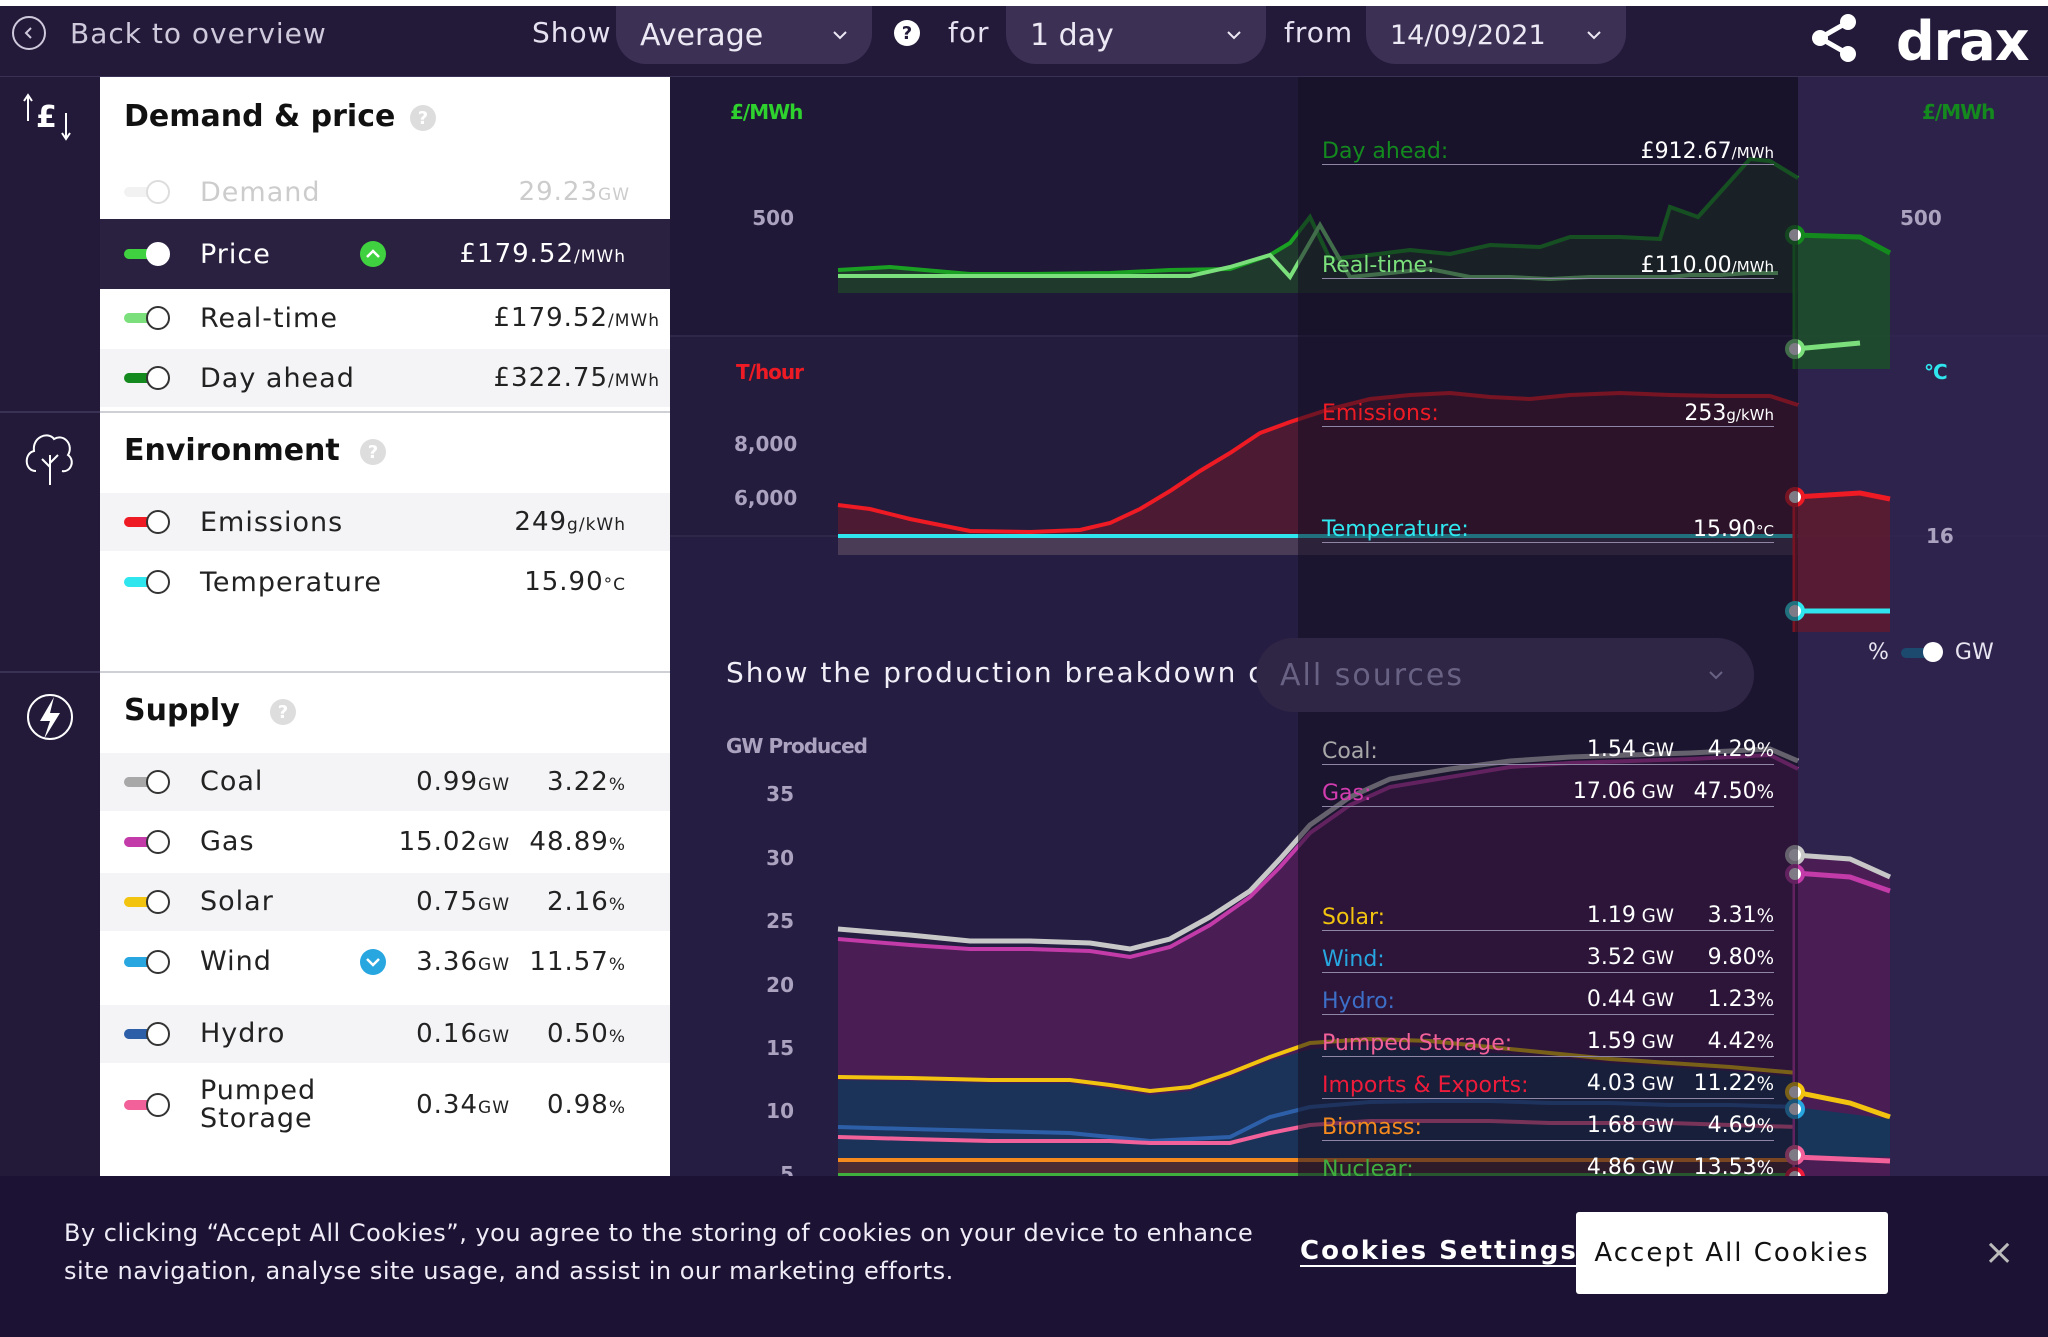 The width and height of the screenshot is (2048, 1337). Describe the element at coordinates (1740, 915) in the screenshot. I see `tooltip-pct: 3.31%` at that location.